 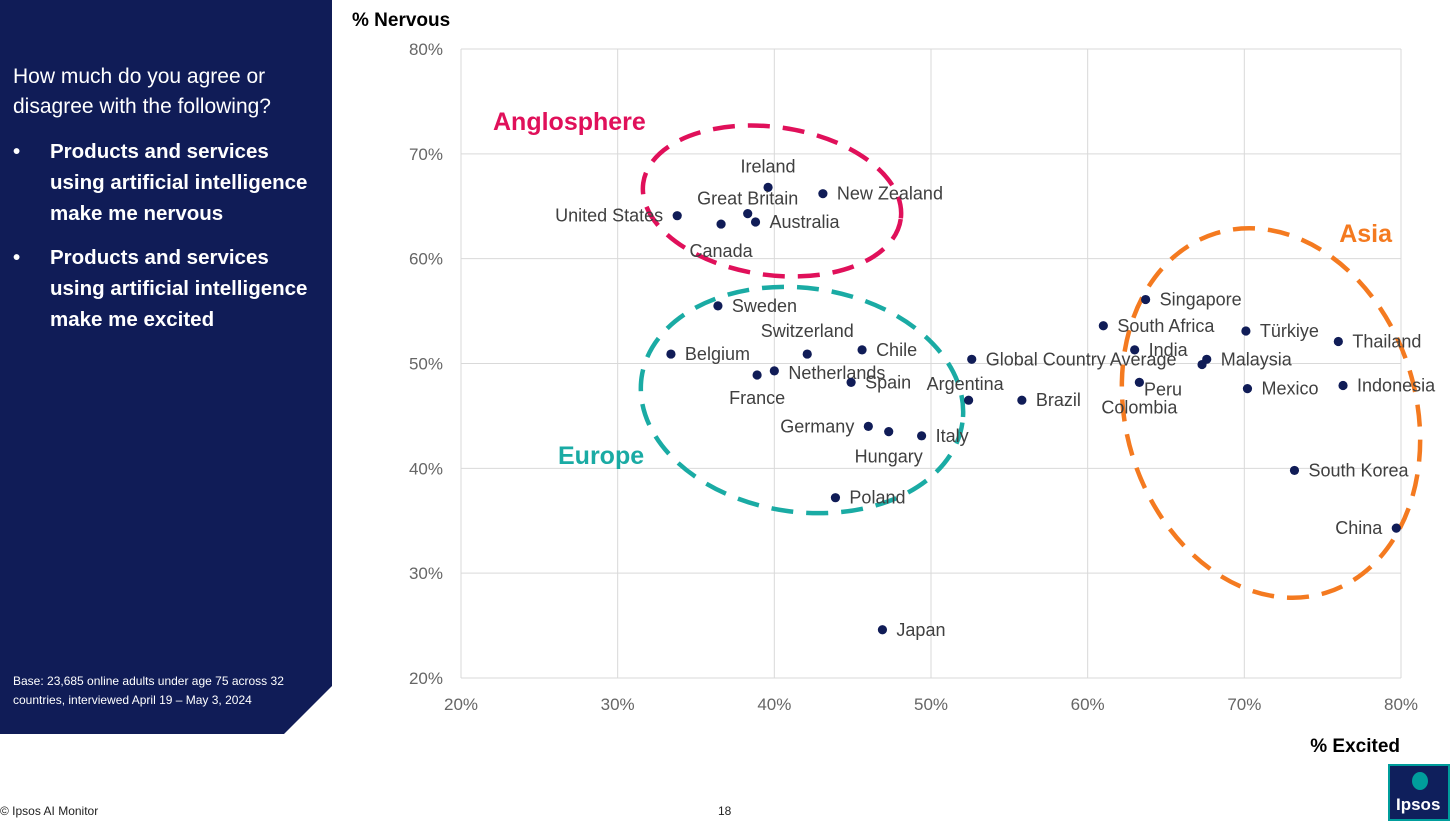 What do you see at coordinates (774, 704) in the screenshot?
I see `x-tick-label: 40%` at bounding box center [774, 704].